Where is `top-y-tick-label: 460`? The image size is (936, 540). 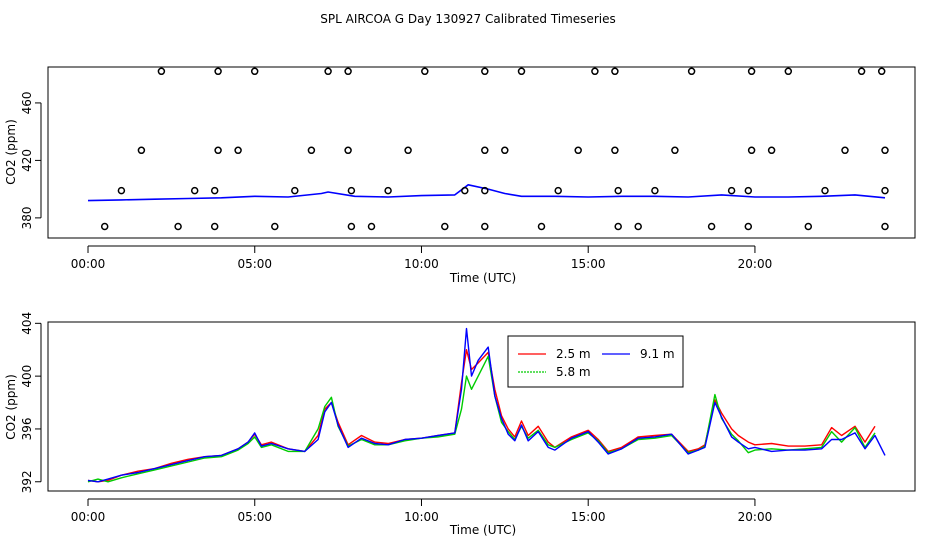
top-y-tick-label: 460 is located at coordinates (27, 102).